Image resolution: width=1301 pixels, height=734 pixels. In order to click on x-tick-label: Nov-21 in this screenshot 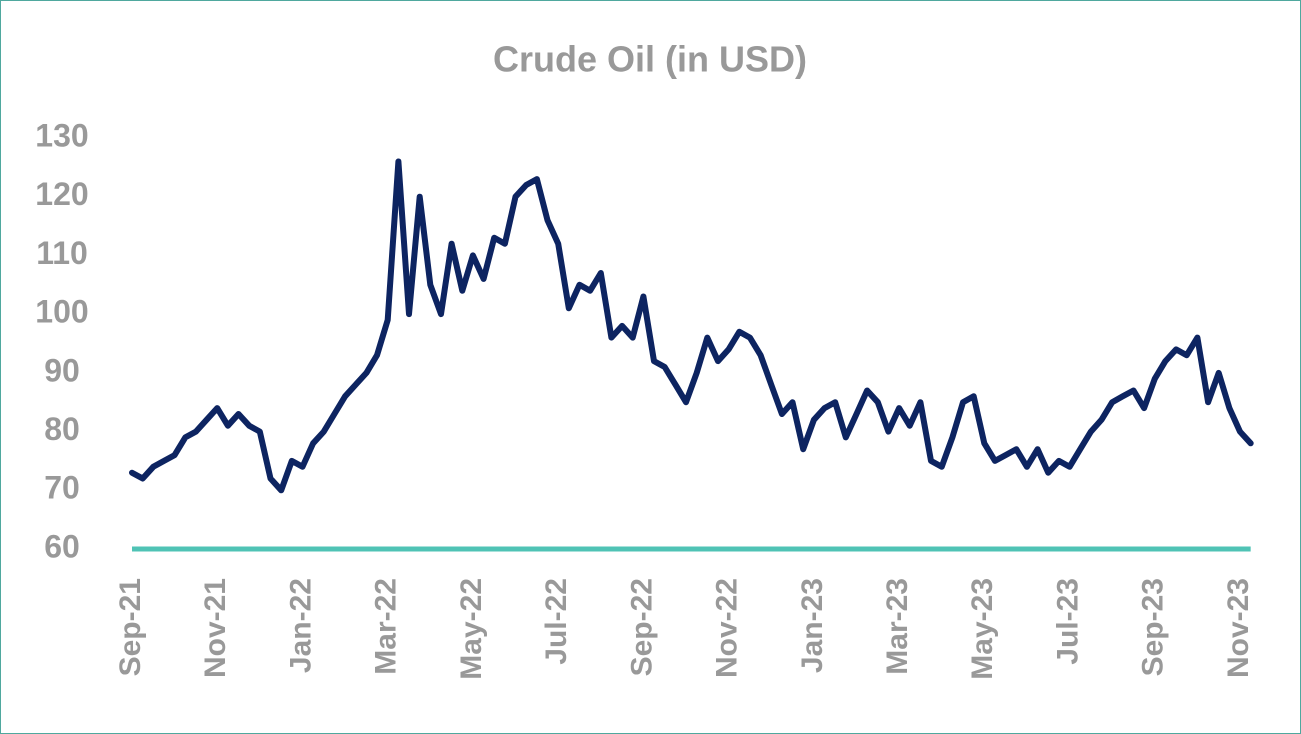, I will do `click(215, 628)`.